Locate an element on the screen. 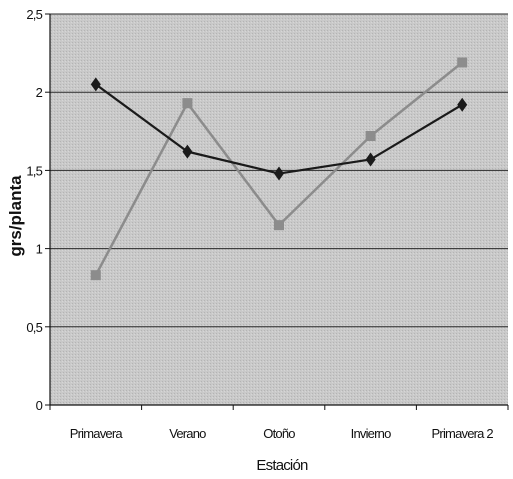 The width and height of the screenshot is (513, 479). x-tick-label: Primavera 2 is located at coordinates (463, 433).